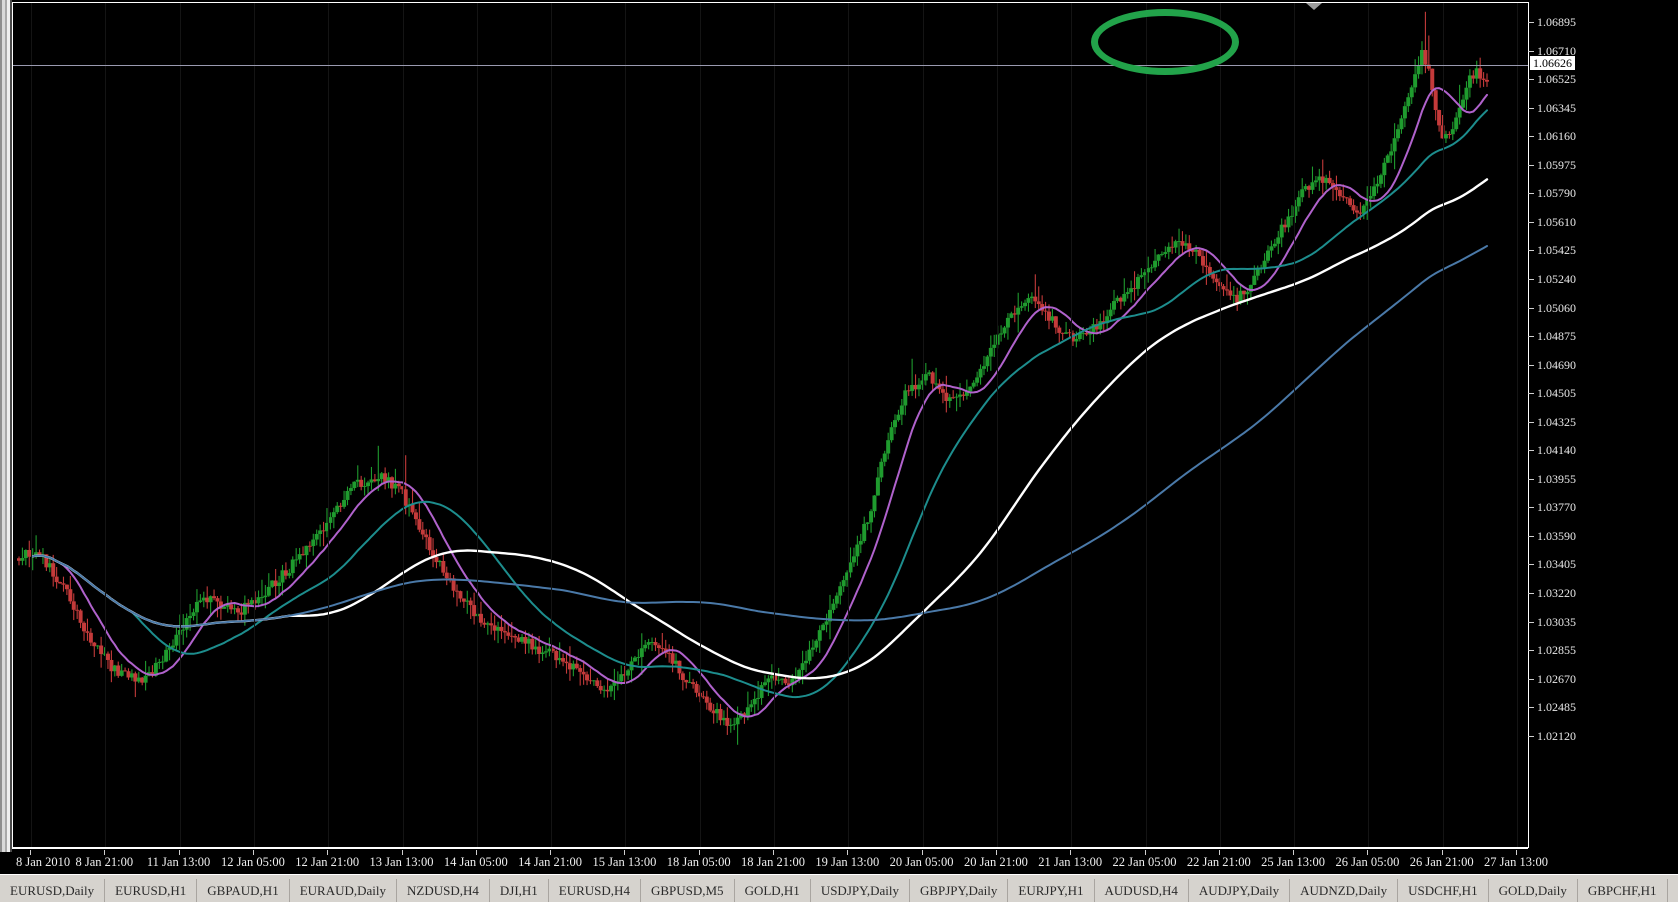  I want to click on price-tick-label: 1.05425, so click(1556, 250).